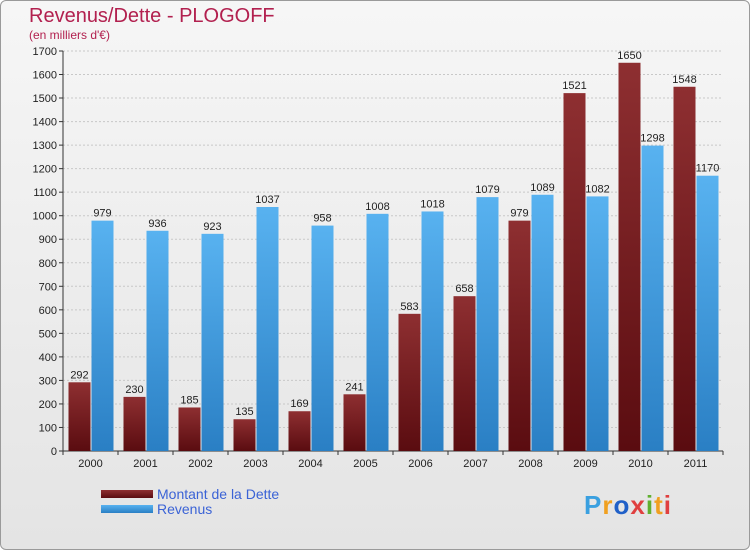 The width and height of the screenshot is (750, 550). Describe the element at coordinates (542, 188) in the screenshot. I see `data-label-revenue: 1089` at that location.